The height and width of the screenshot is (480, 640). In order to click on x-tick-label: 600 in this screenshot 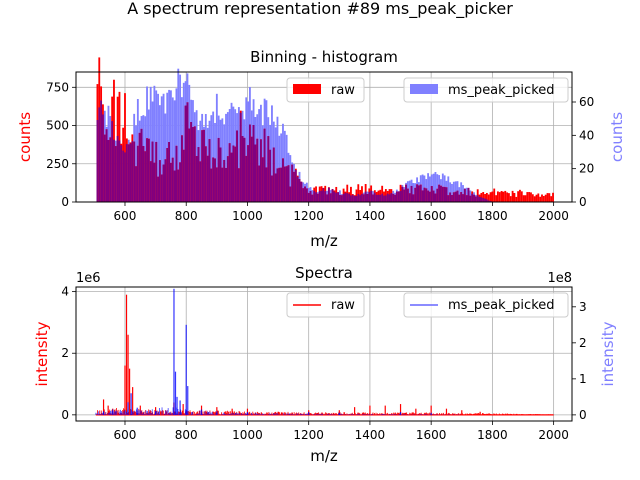, I will do `click(125, 216)`.